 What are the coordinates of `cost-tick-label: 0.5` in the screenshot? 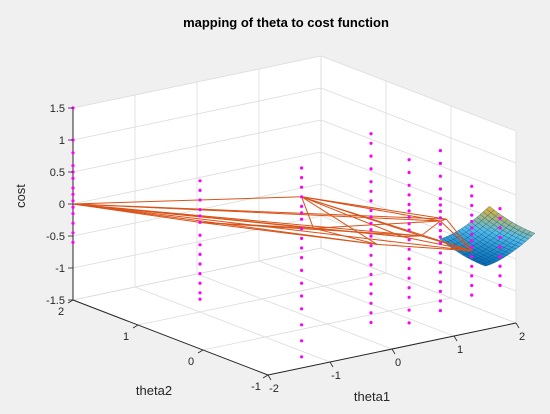 It's located at (57, 173).